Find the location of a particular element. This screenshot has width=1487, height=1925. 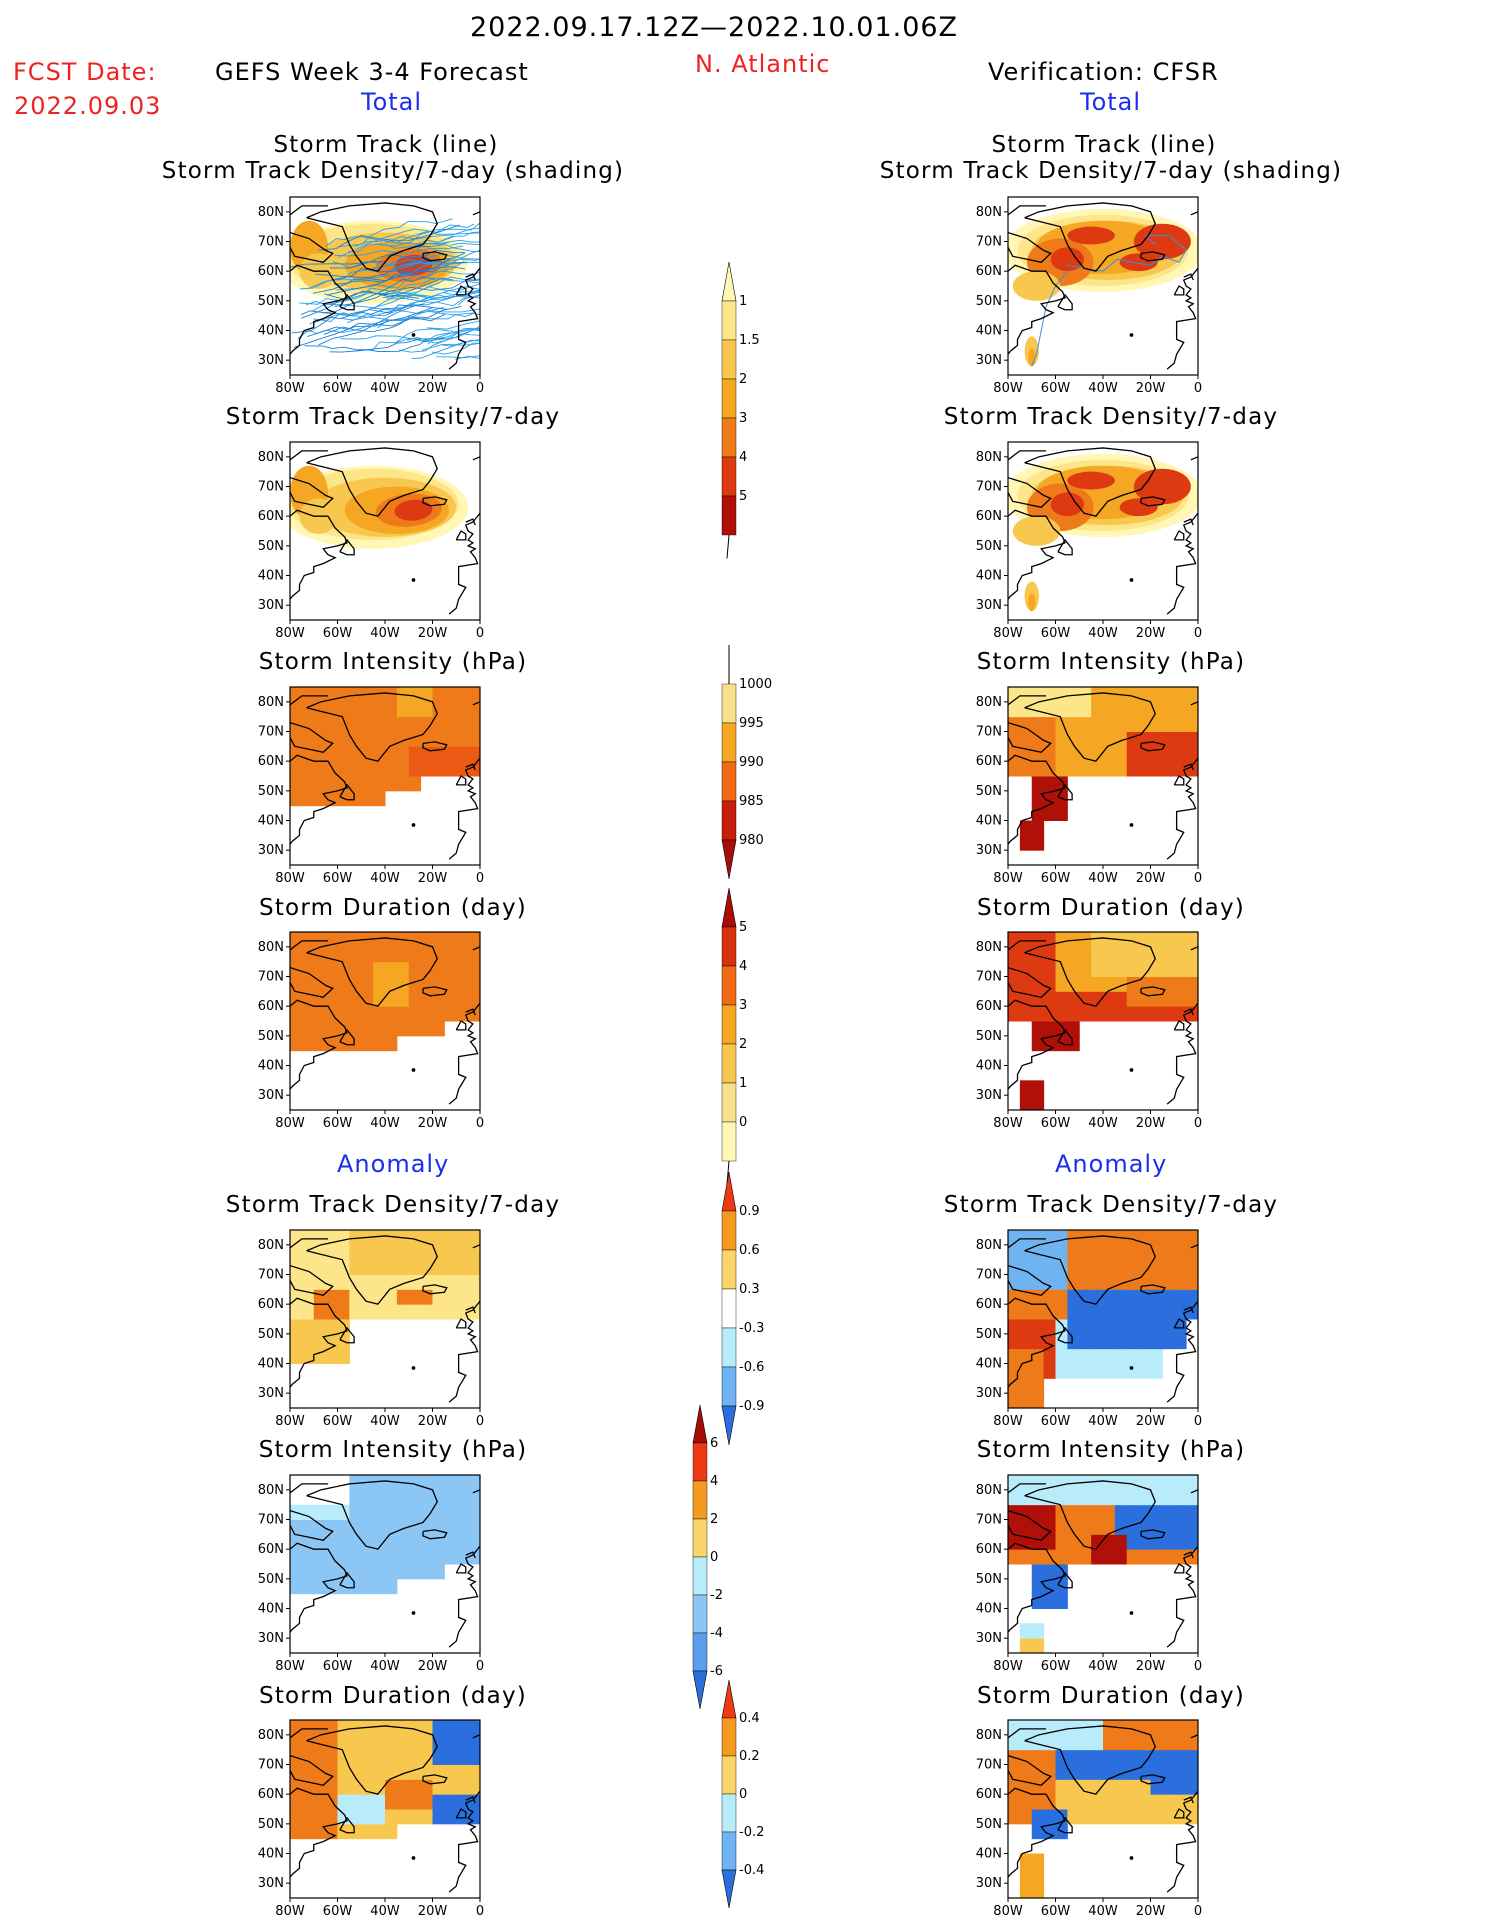

colorbar-label: 4 is located at coordinates (743, 966).